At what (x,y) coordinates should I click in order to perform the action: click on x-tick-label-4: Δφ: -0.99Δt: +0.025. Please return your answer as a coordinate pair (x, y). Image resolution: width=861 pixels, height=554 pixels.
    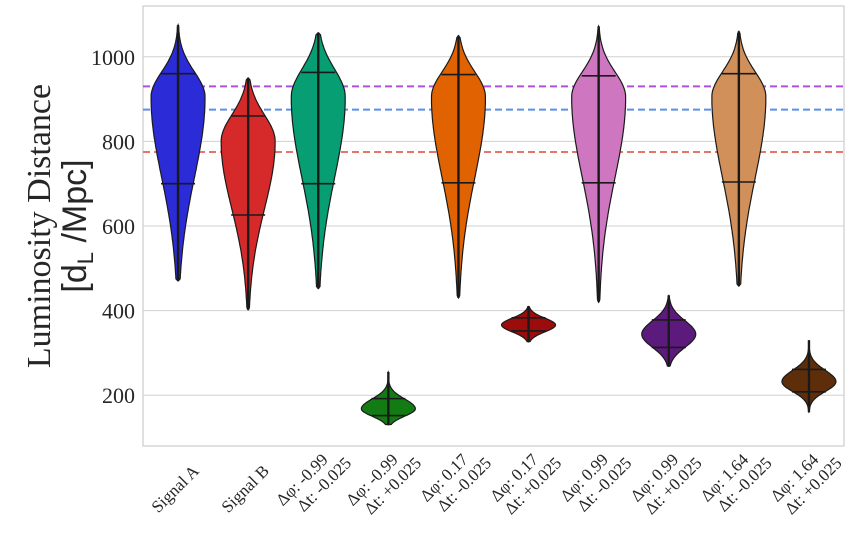
    Looking at the image, I should click on (383, 481).